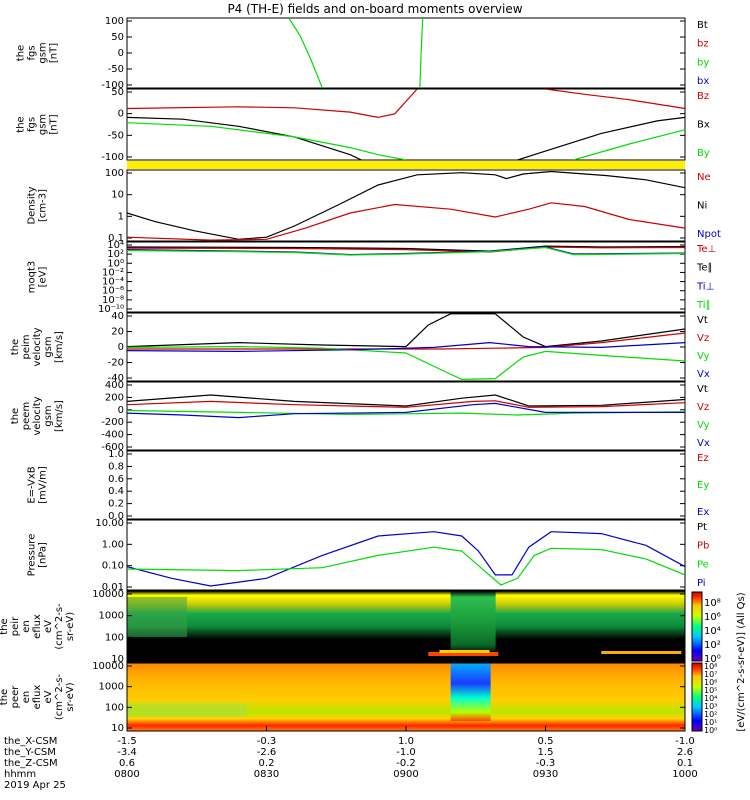  Describe the element at coordinates (30, 752) in the screenshot. I see `x-row-label: the_Y-CSM` at that location.